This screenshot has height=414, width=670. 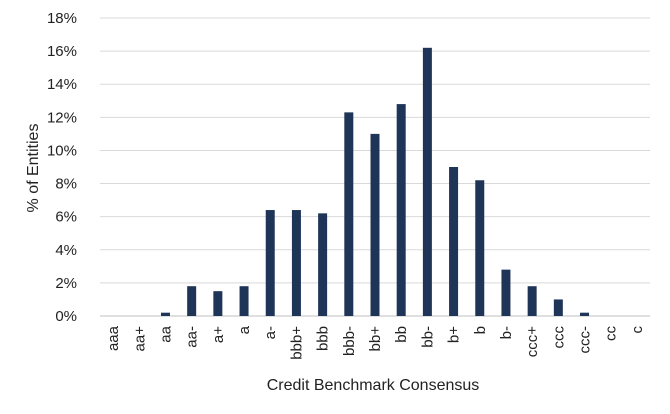 What do you see at coordinates (62, 18) in the screenshot?
I see `y-tick-label: 18%` at bounding box center [62, 18].